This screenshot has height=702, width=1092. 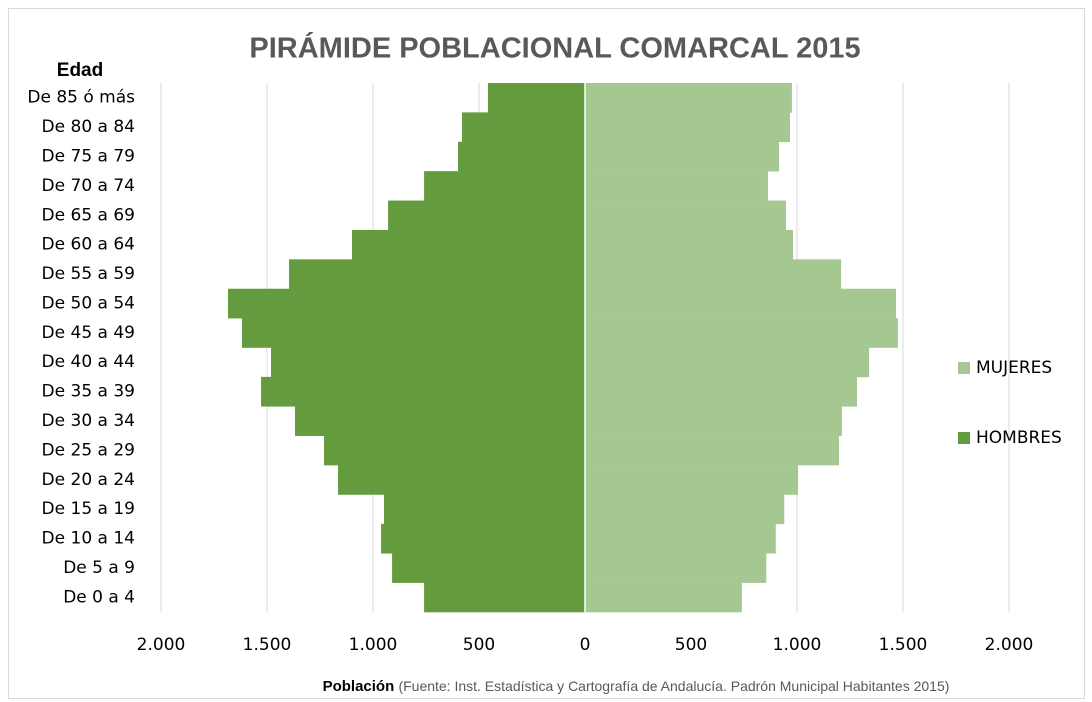 I want to click on y-tick-label: De 55 a 59, so click(x=88, y=274).